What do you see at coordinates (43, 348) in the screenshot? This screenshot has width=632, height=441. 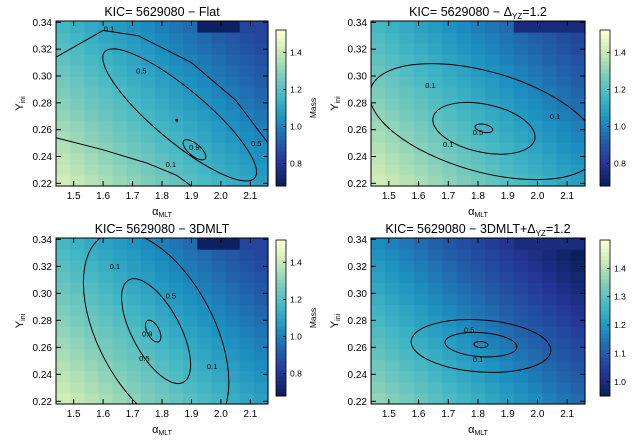 I see `y-tick-label: 0.26` at bounding box center [43, 348].